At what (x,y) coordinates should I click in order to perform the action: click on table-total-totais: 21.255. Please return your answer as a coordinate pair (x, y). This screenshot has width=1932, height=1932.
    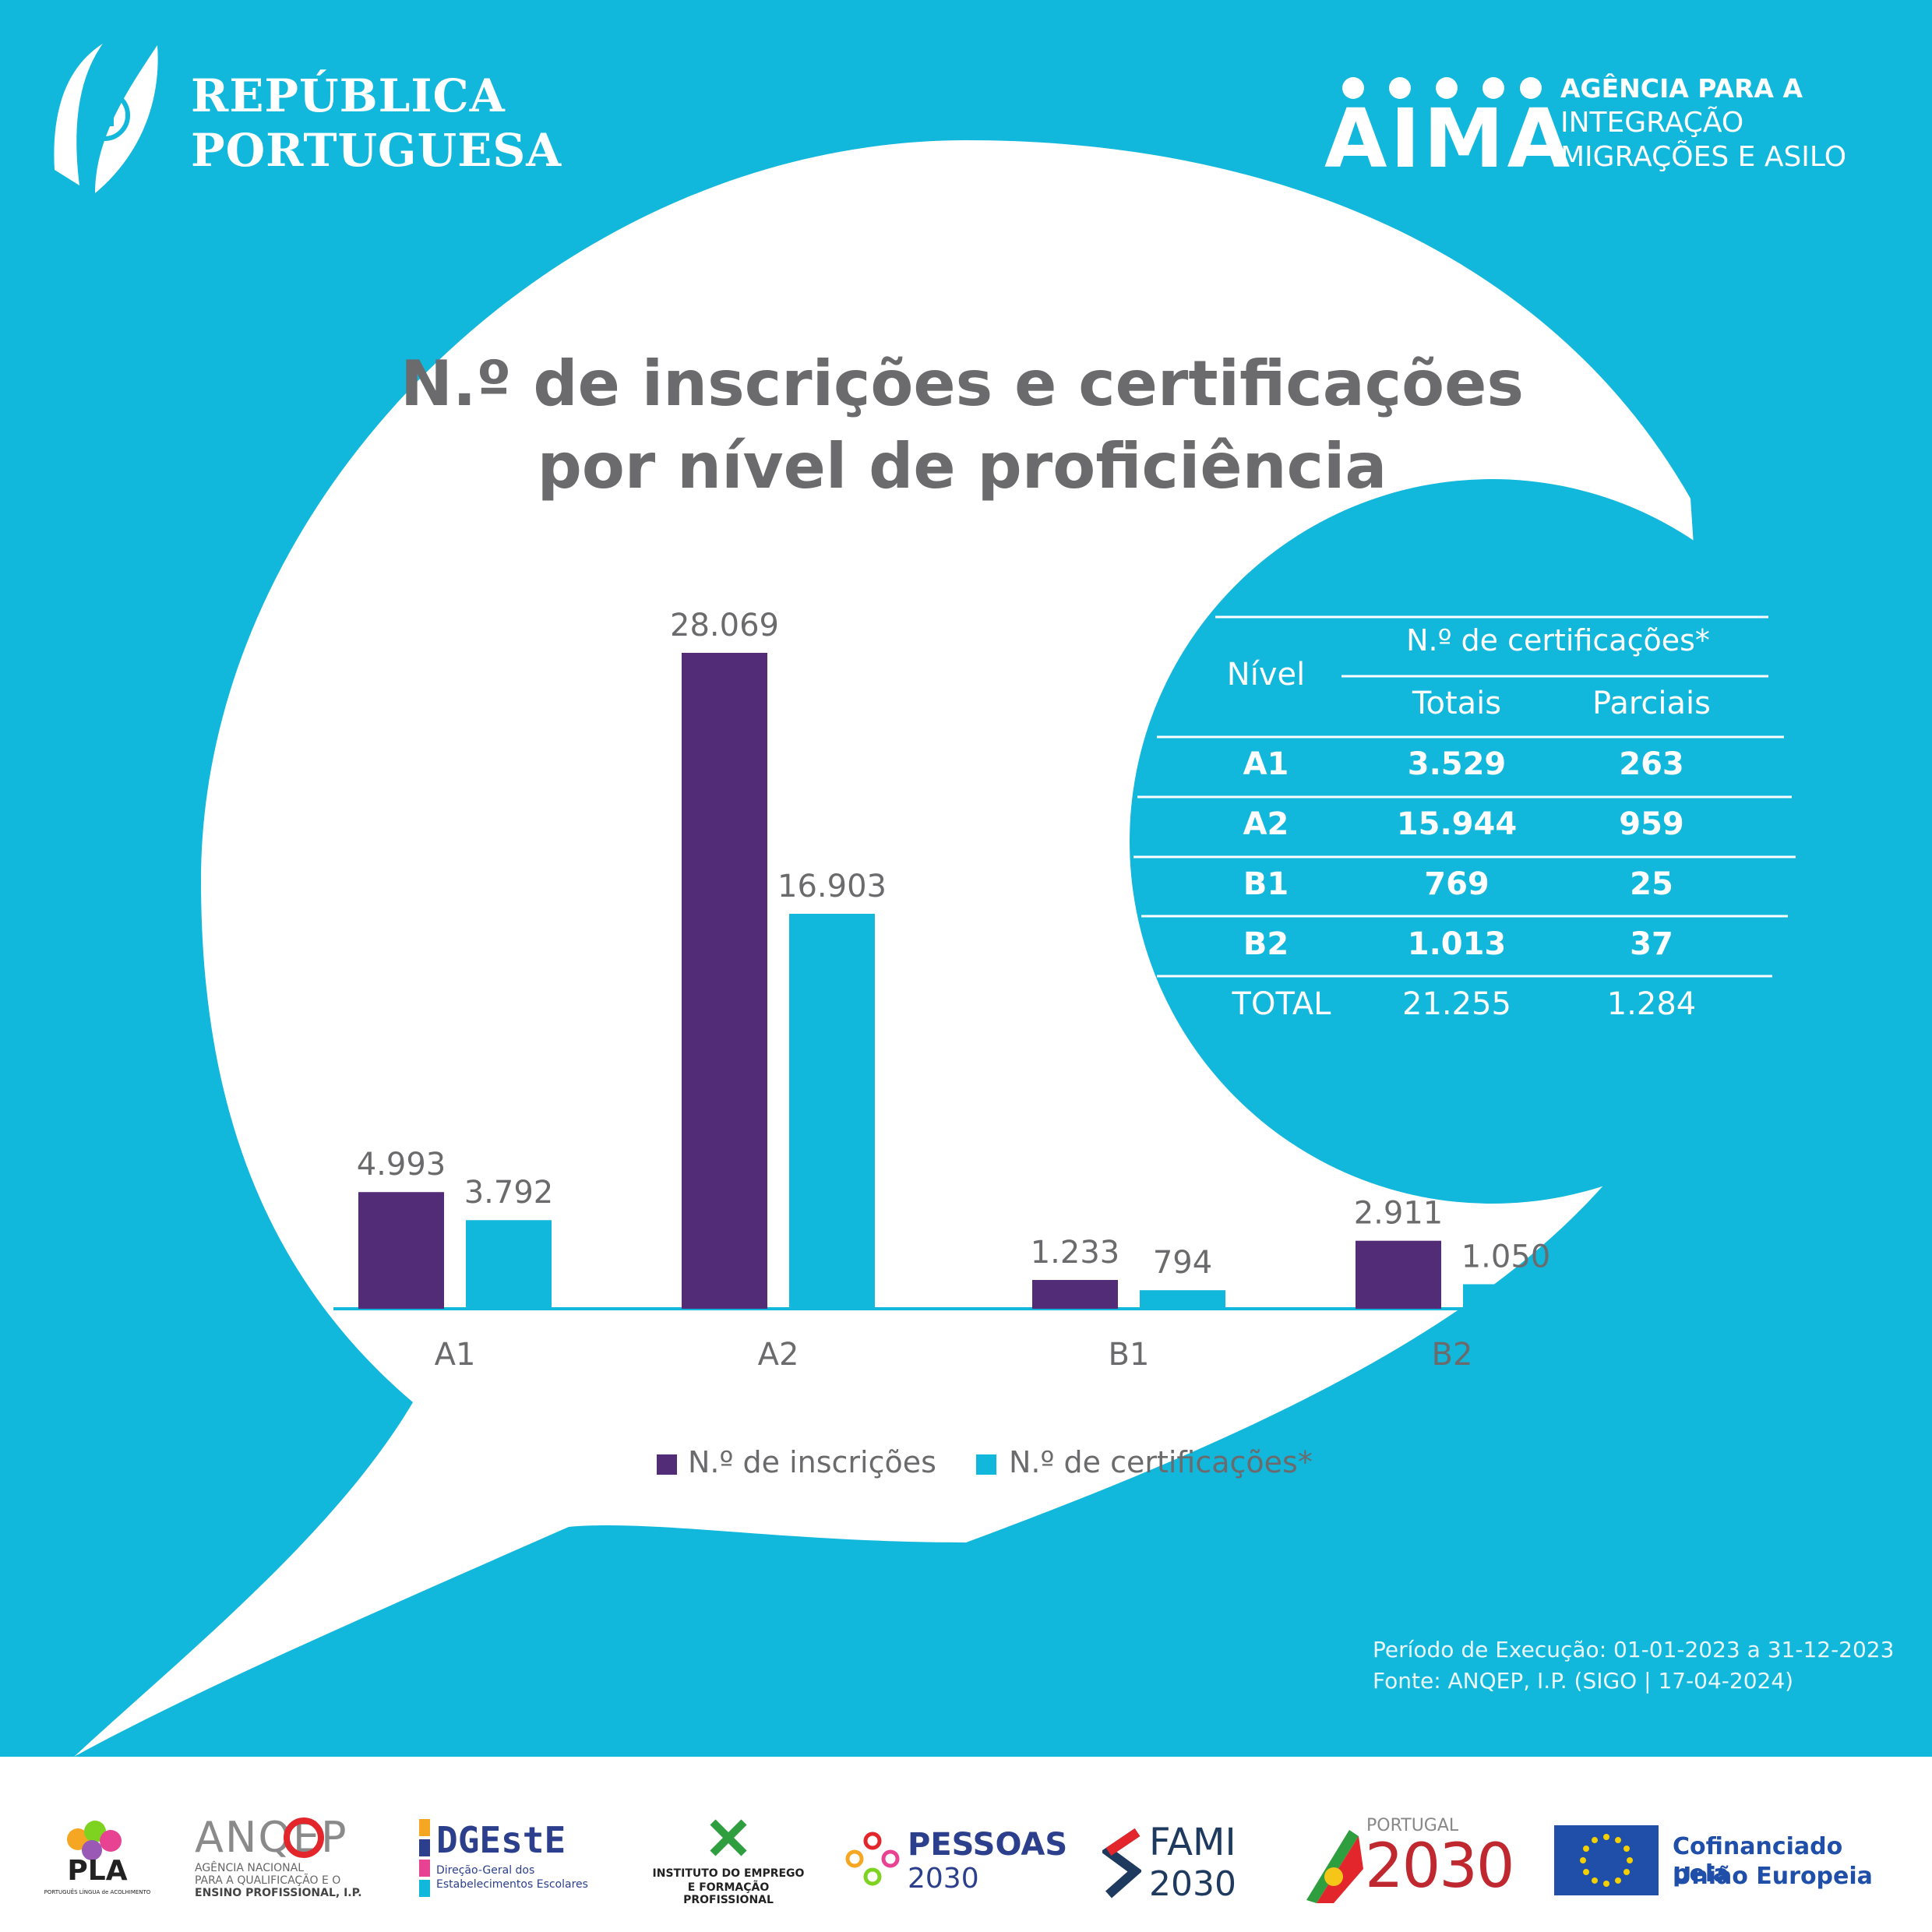
    Looking at the image, I should click on (1457, 1004).